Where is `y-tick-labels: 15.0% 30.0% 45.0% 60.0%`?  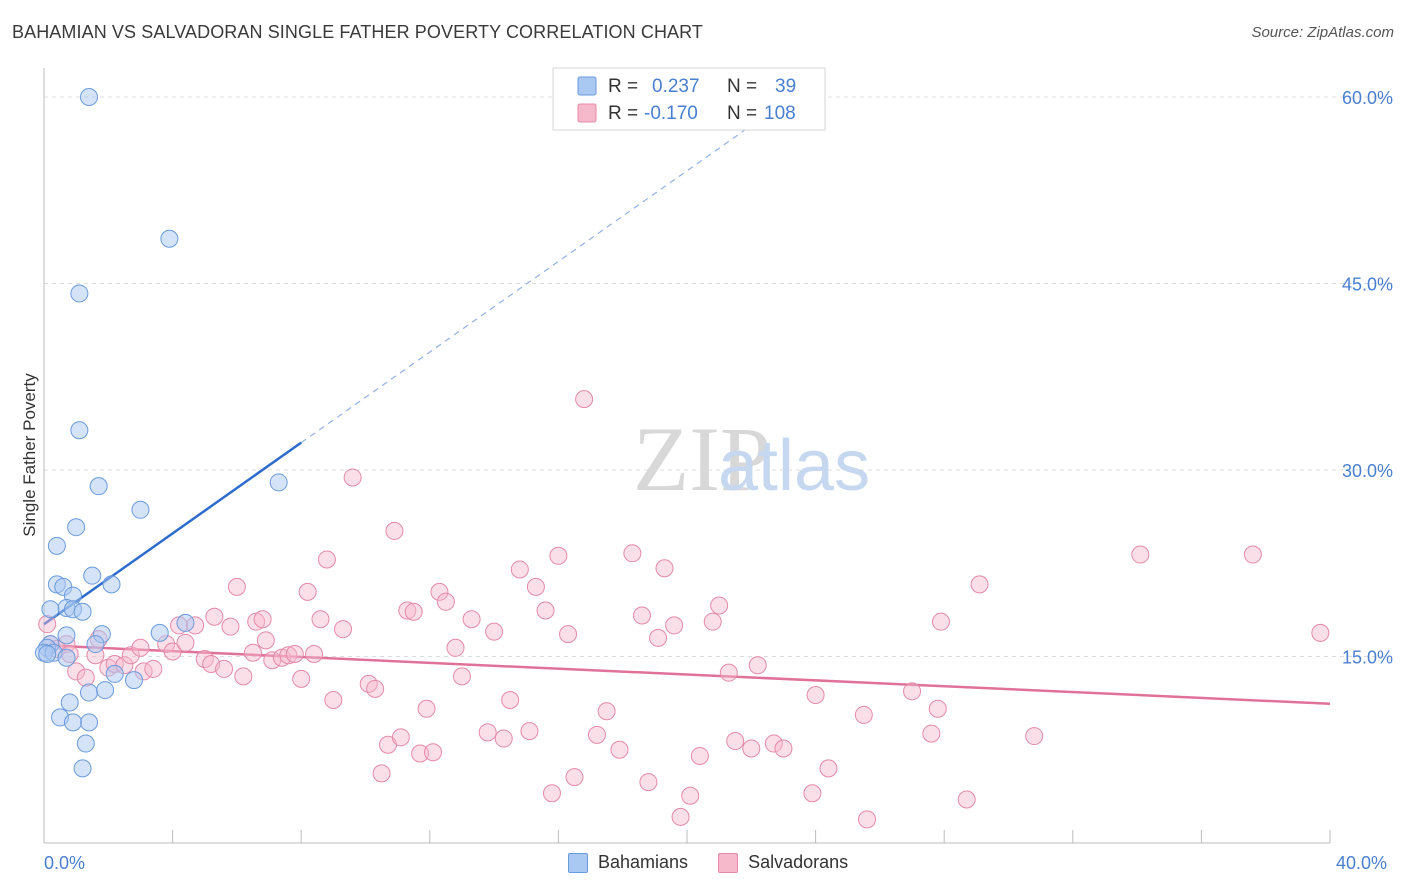
y-tick-labels: 15.0% 30.0% 45.0% 60.0% is located at coordinates (1367, 378).